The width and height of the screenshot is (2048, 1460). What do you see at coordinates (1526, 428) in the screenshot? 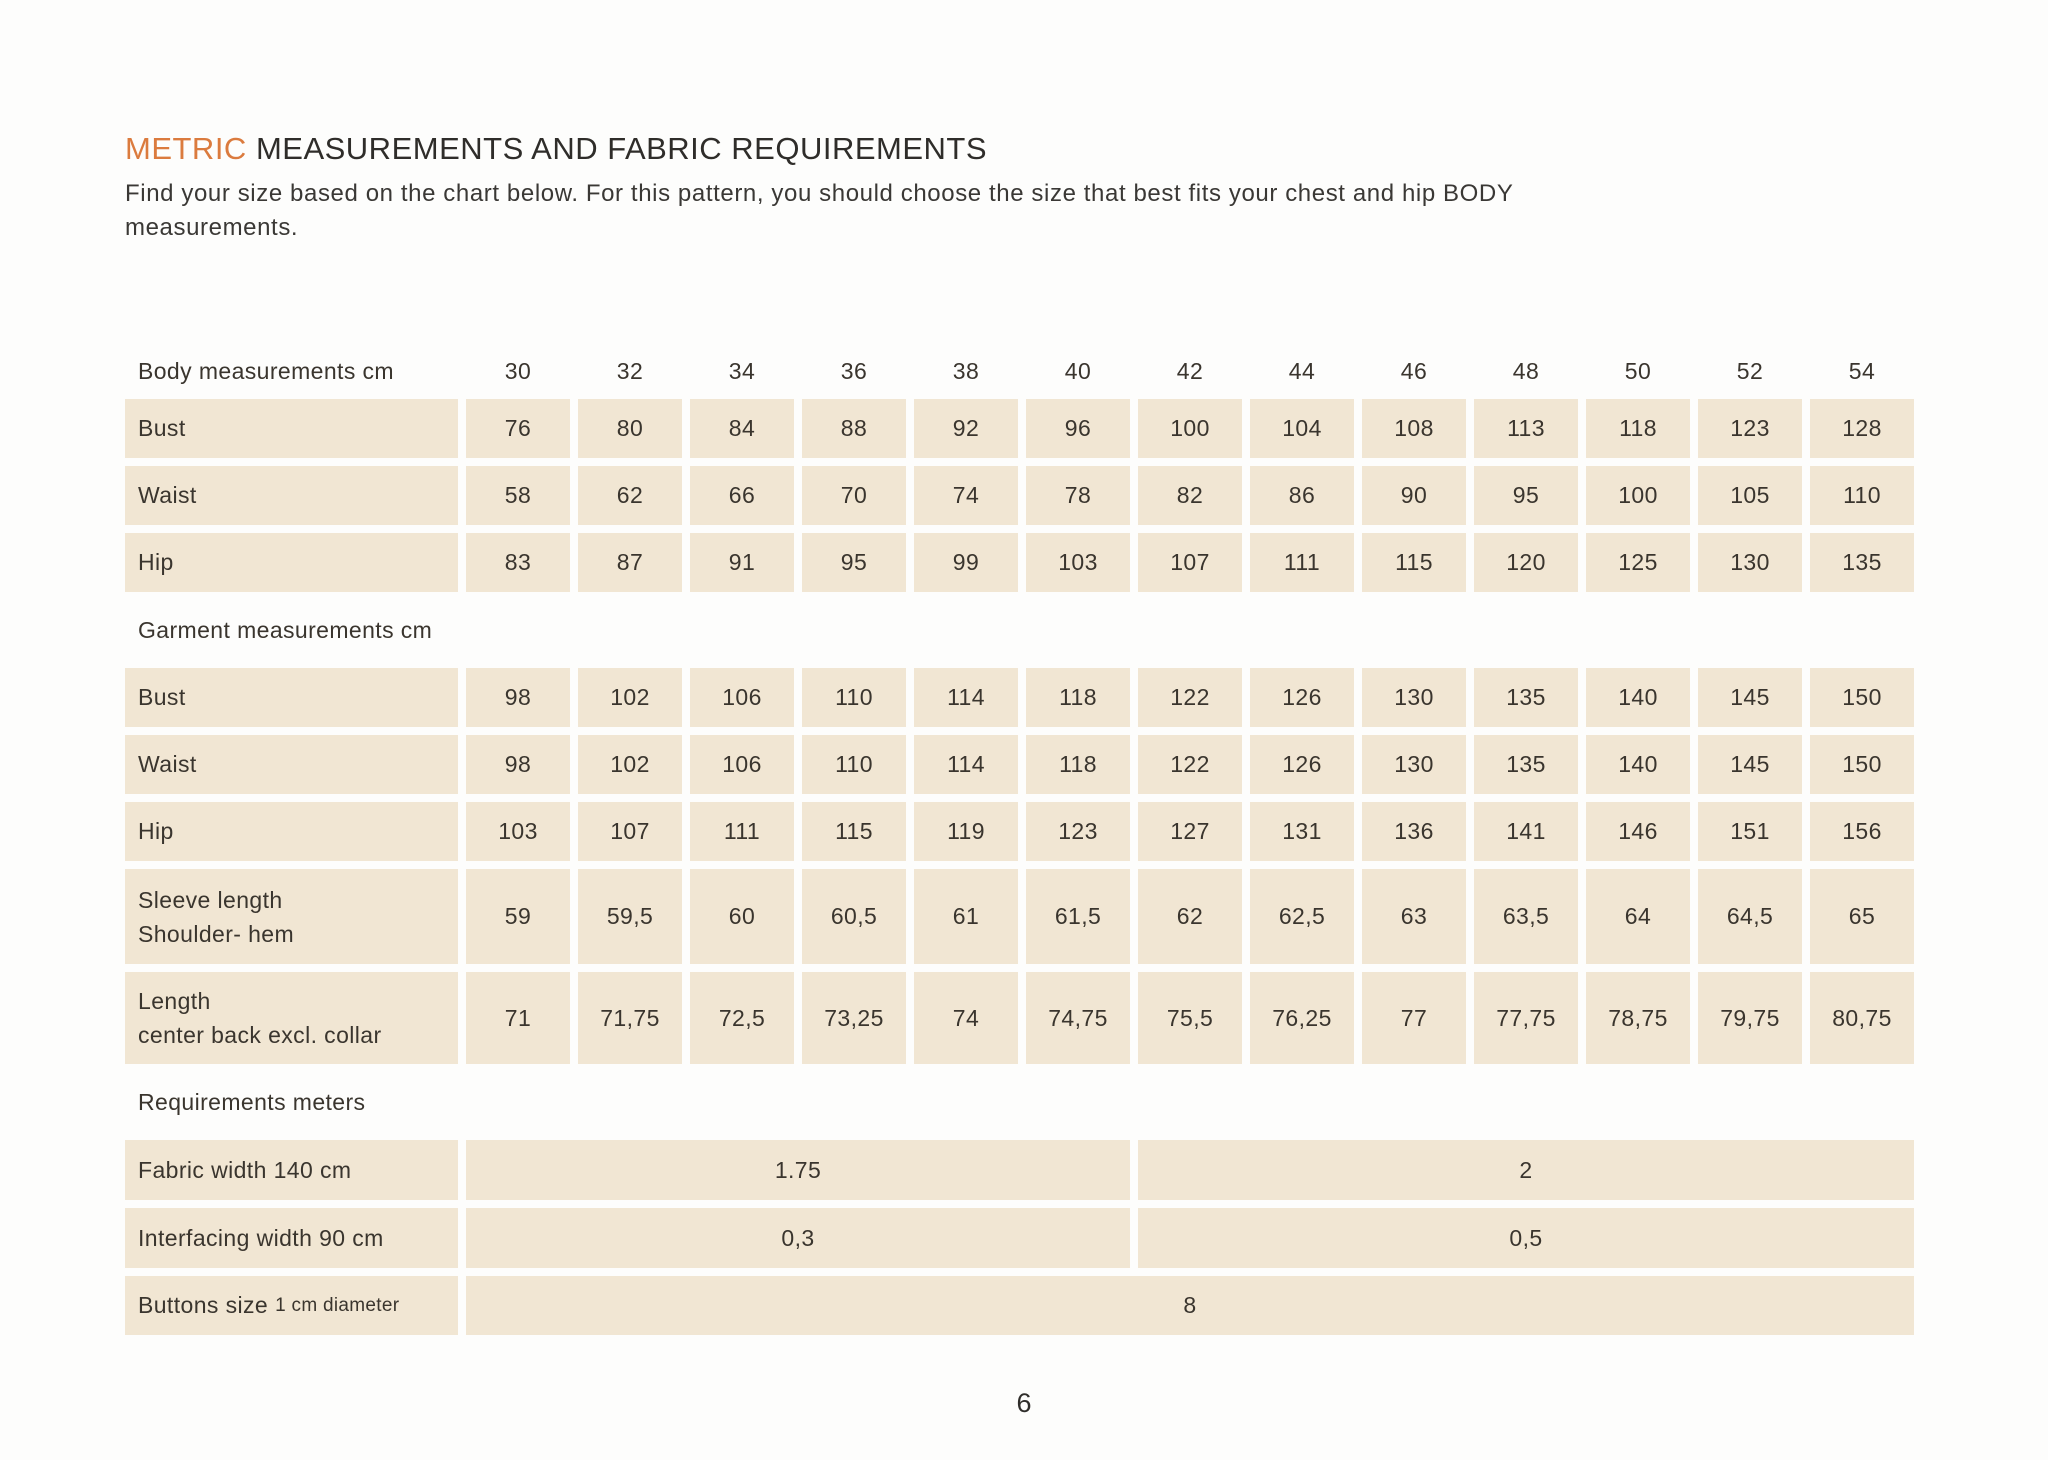
I see `measurement-cell: 113` at bounding box center [1526, 428].